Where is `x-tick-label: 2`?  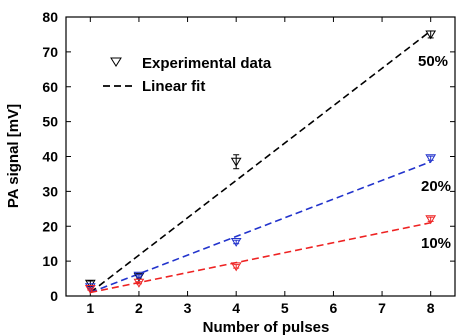 x-tick-label: 2 is located at coordinates (139, 308).